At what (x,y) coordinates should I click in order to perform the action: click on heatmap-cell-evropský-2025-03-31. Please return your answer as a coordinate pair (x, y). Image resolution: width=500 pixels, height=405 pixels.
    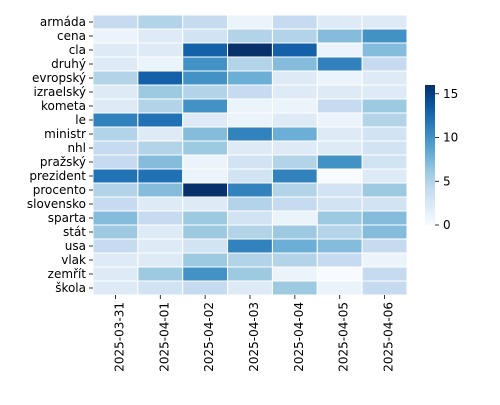
    Looking at the image, I should click on (115, 78).